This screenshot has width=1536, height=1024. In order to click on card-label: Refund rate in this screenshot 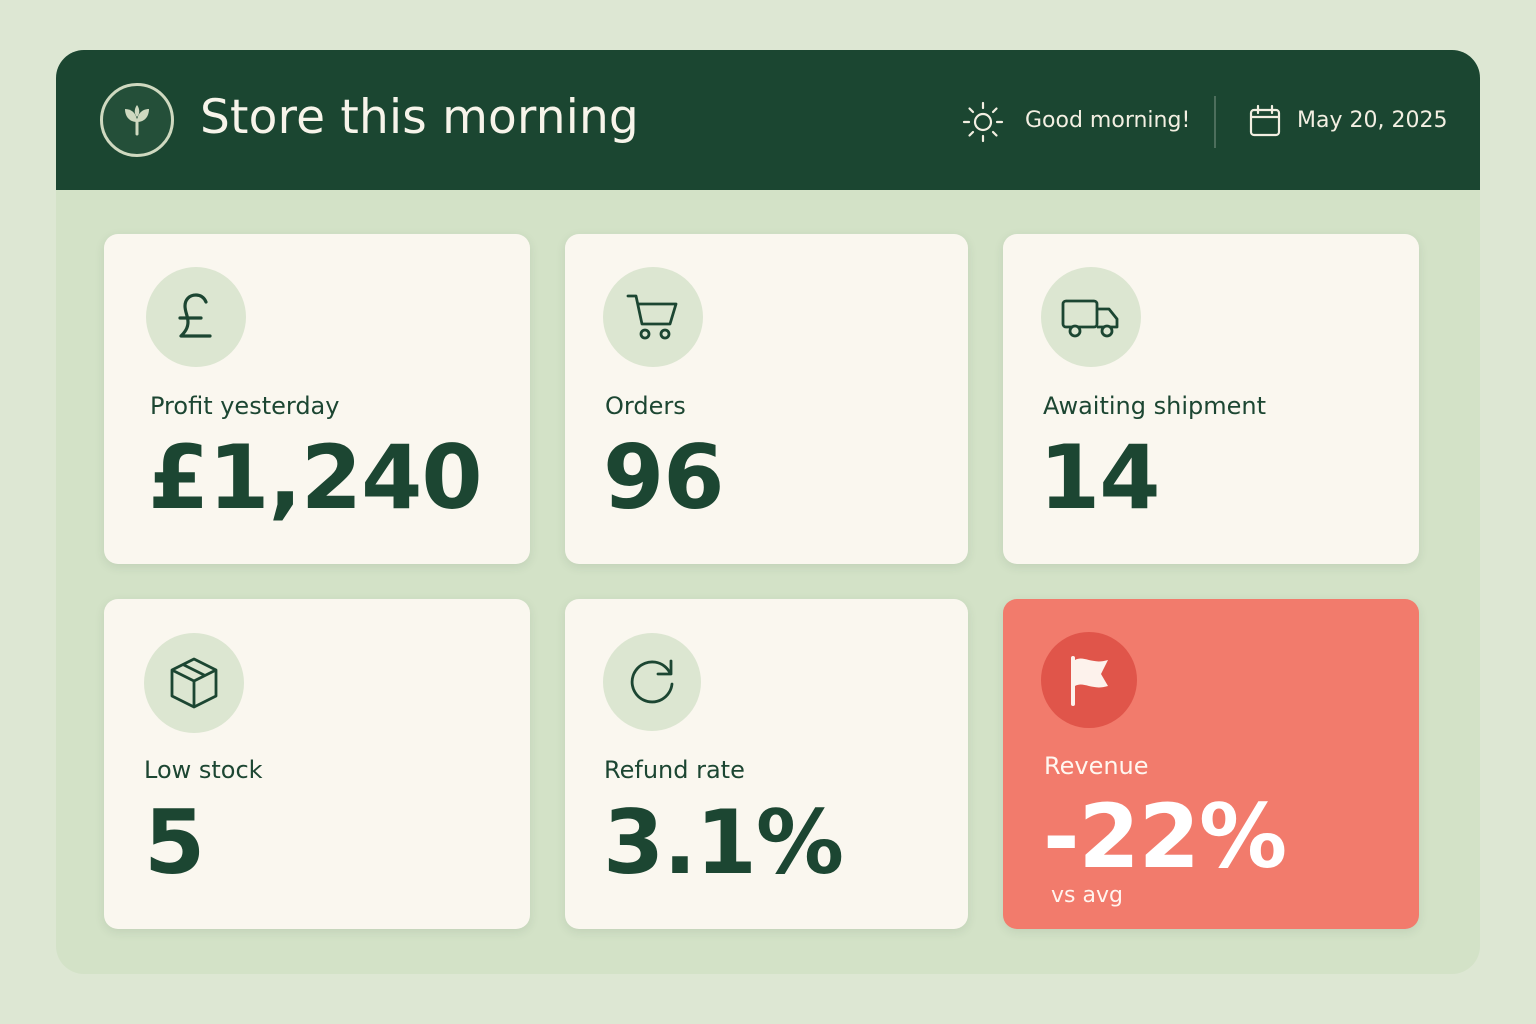, I will do `click(674, 770)`.